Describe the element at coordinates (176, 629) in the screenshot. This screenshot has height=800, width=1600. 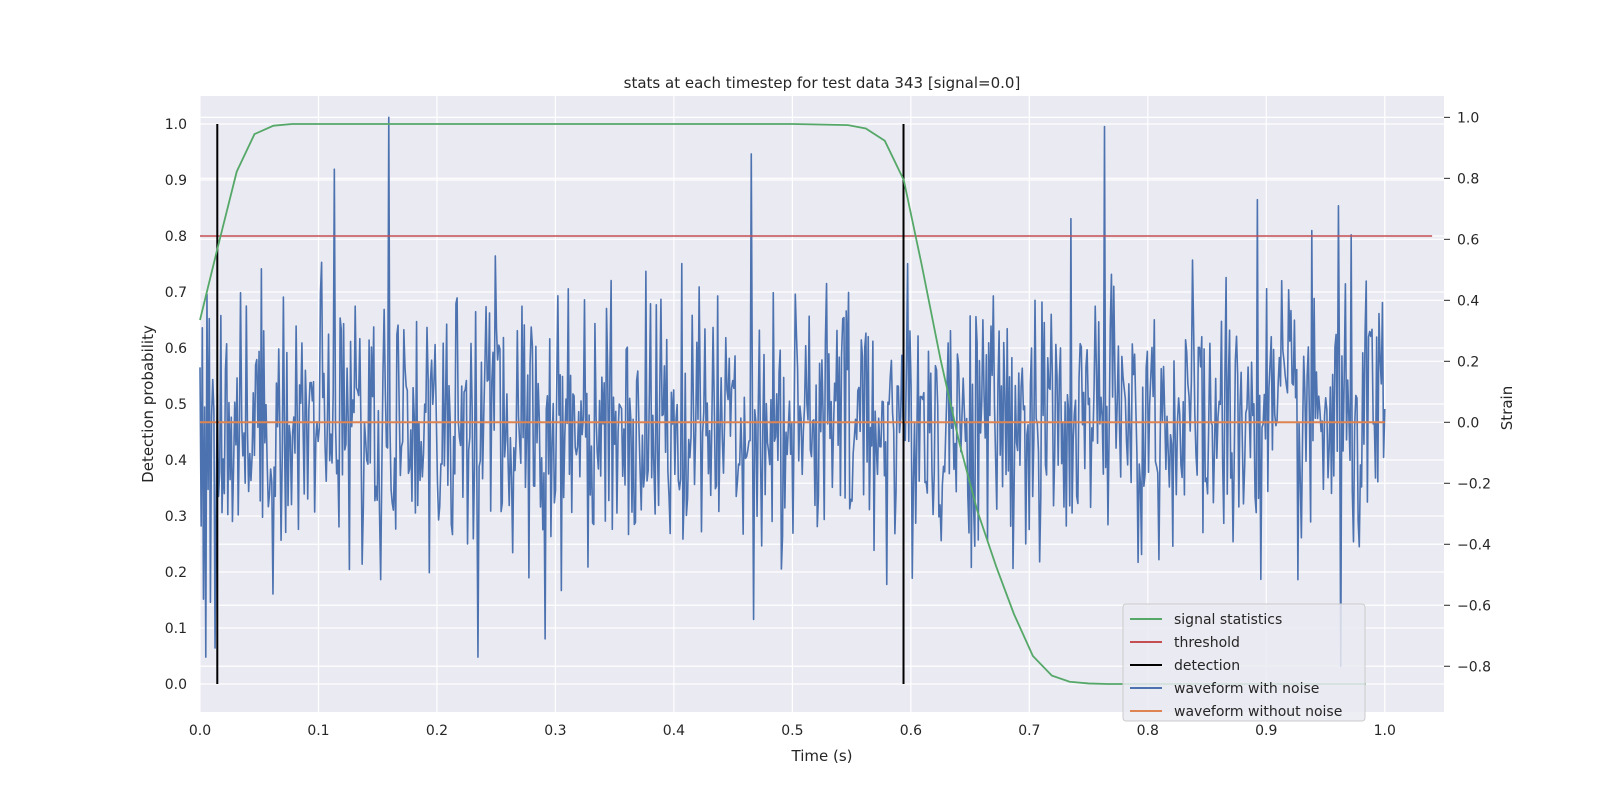
I see `y-tick-label: 0.1` at that location.